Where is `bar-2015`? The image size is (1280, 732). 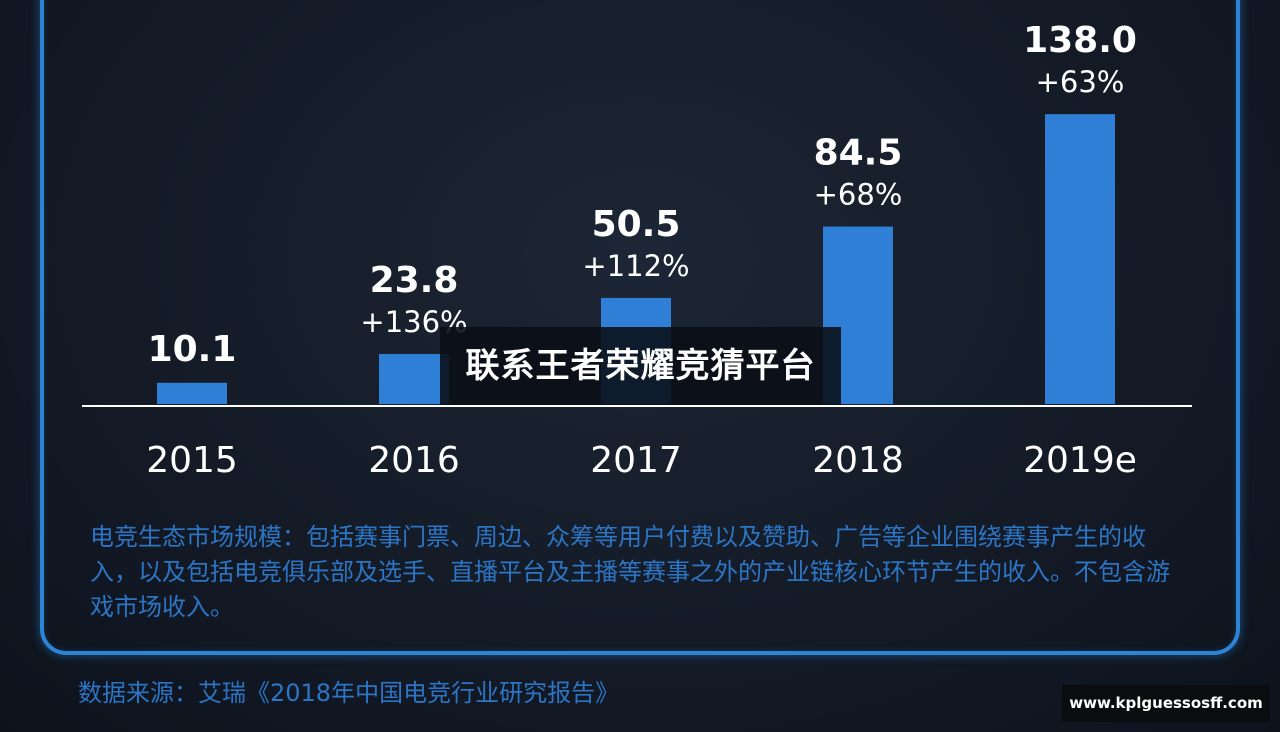 bar-2015 is located at coordinates (192, 393).